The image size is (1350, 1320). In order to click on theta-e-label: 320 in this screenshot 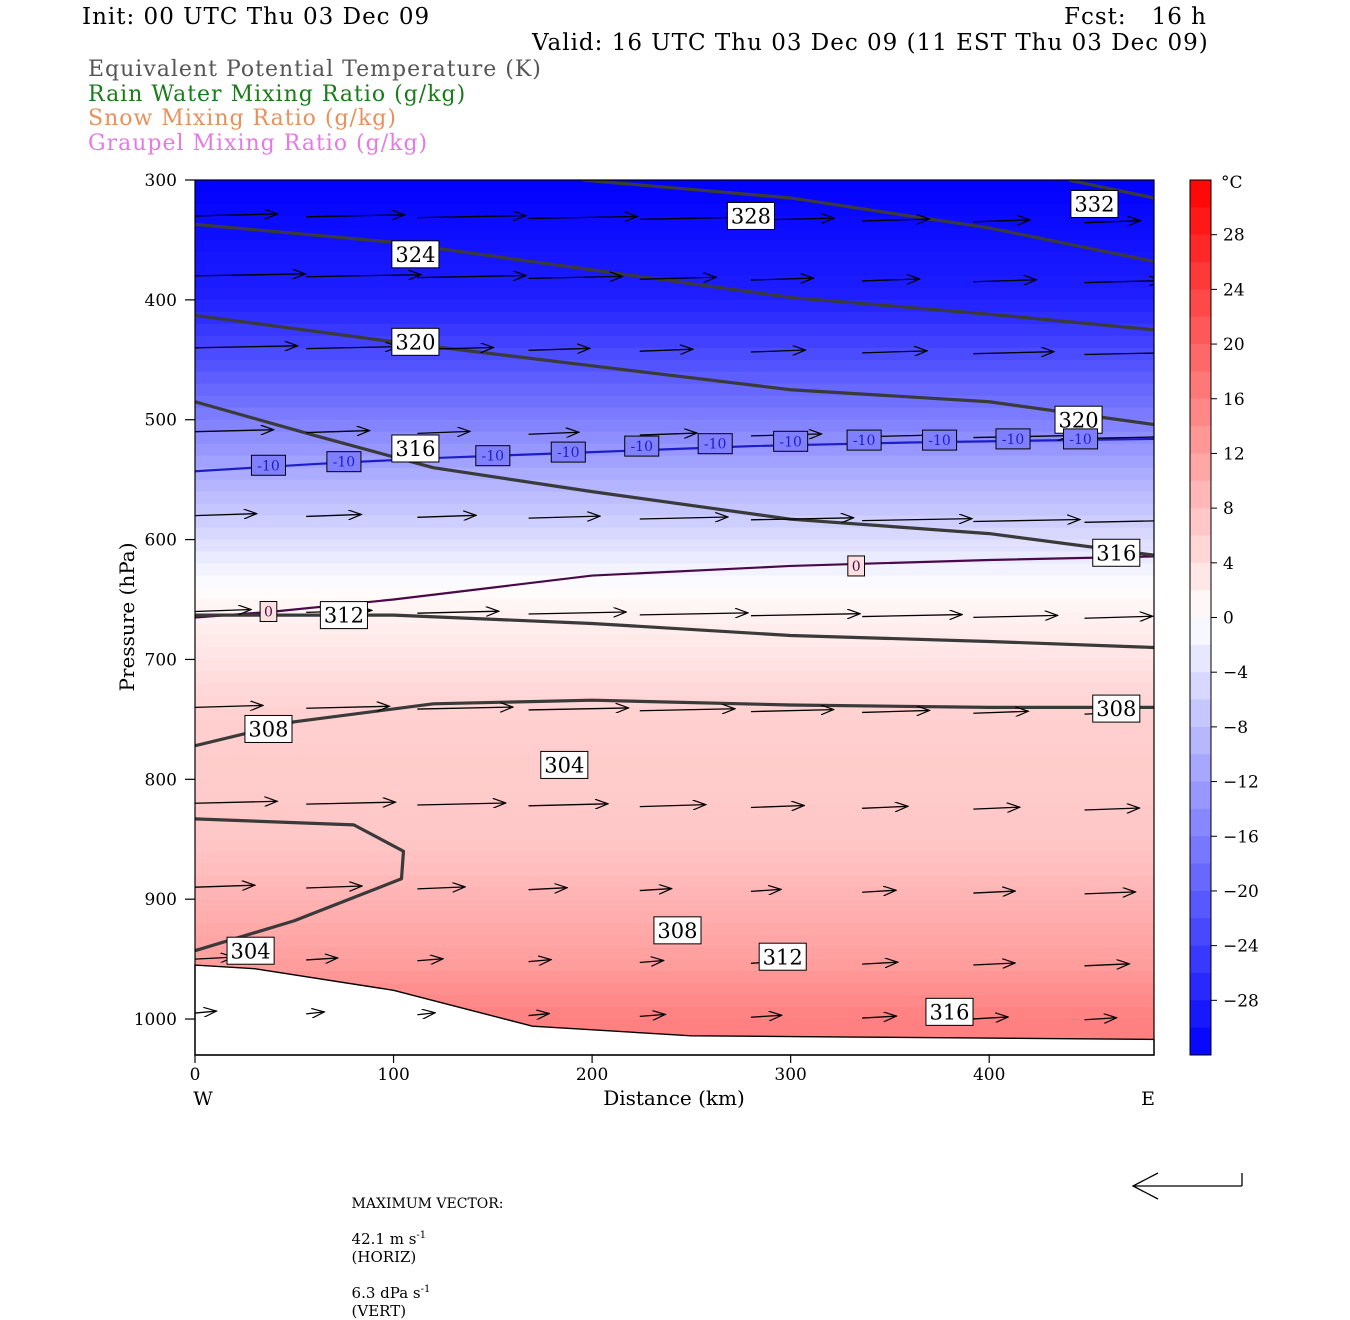, I will do `click(415, 342)`.